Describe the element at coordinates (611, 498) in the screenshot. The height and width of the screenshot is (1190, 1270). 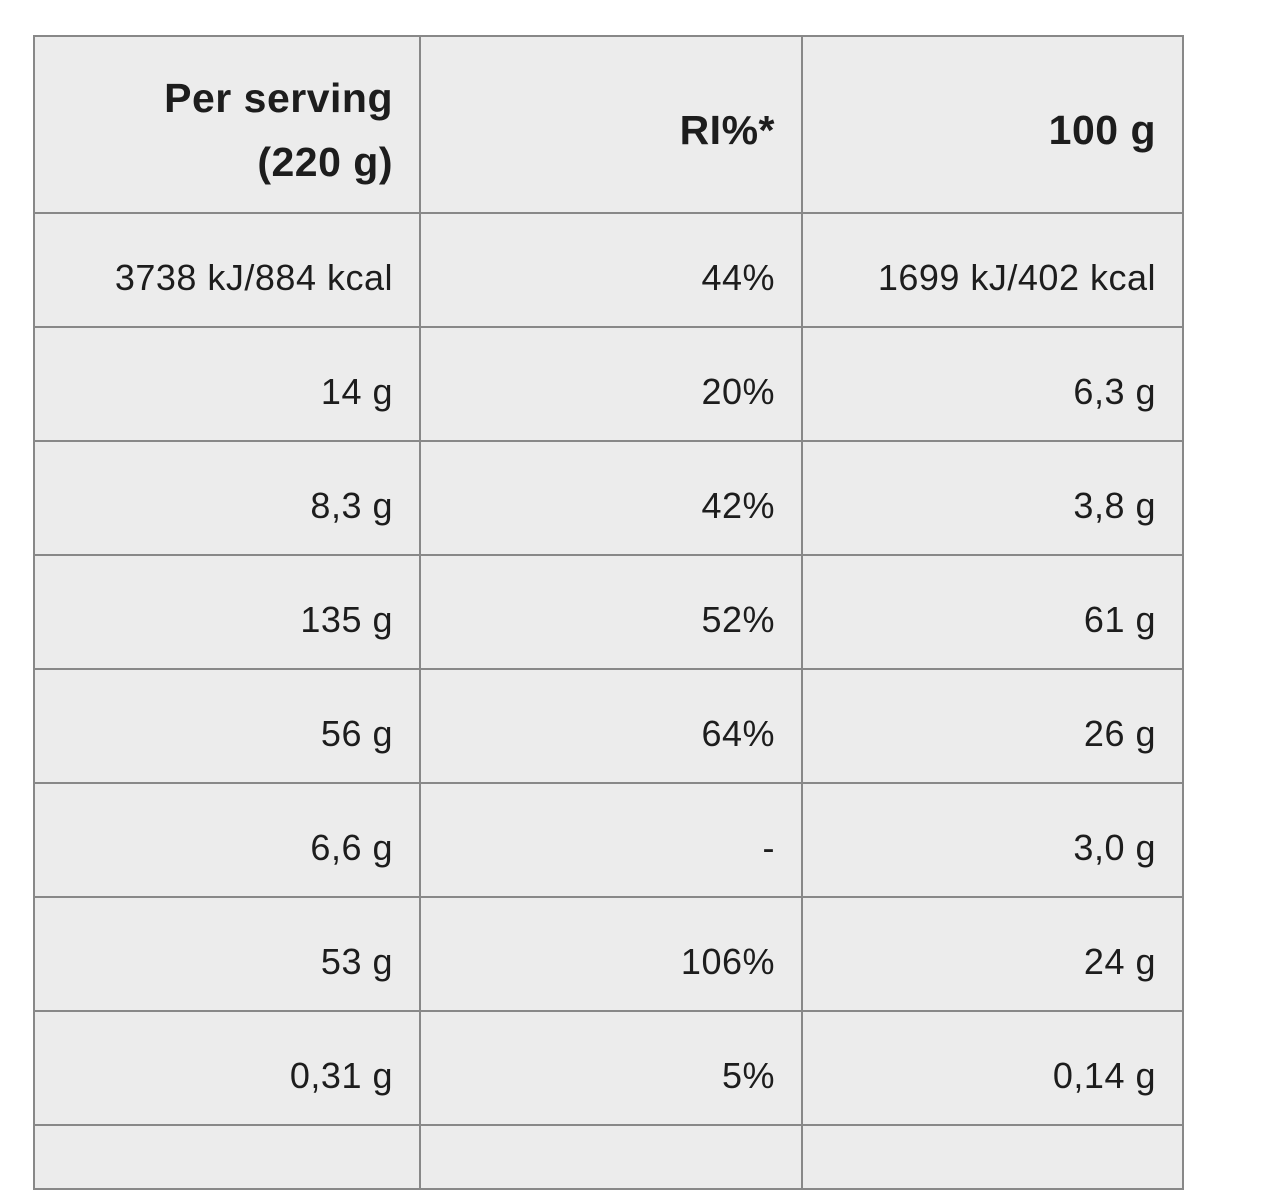
I see `cell-ri-percent: 42%` at that location.